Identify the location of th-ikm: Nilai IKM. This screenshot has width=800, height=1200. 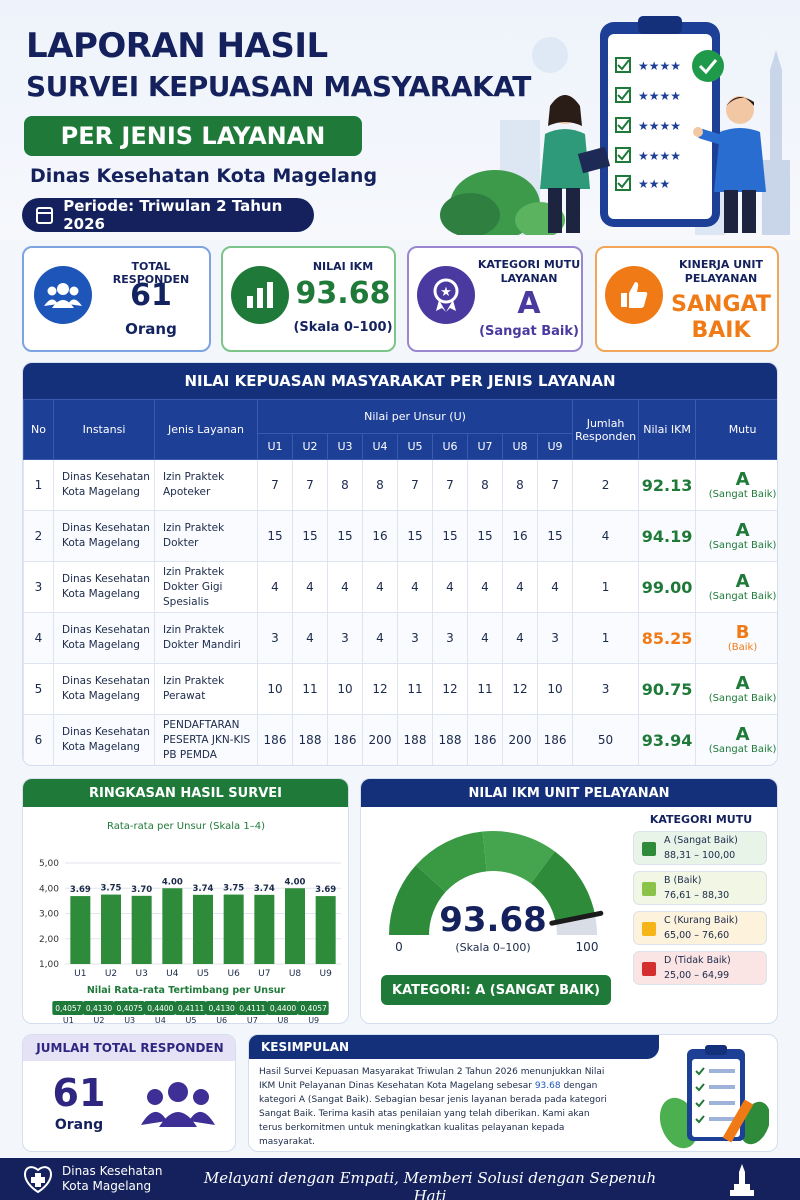
(667, 429).